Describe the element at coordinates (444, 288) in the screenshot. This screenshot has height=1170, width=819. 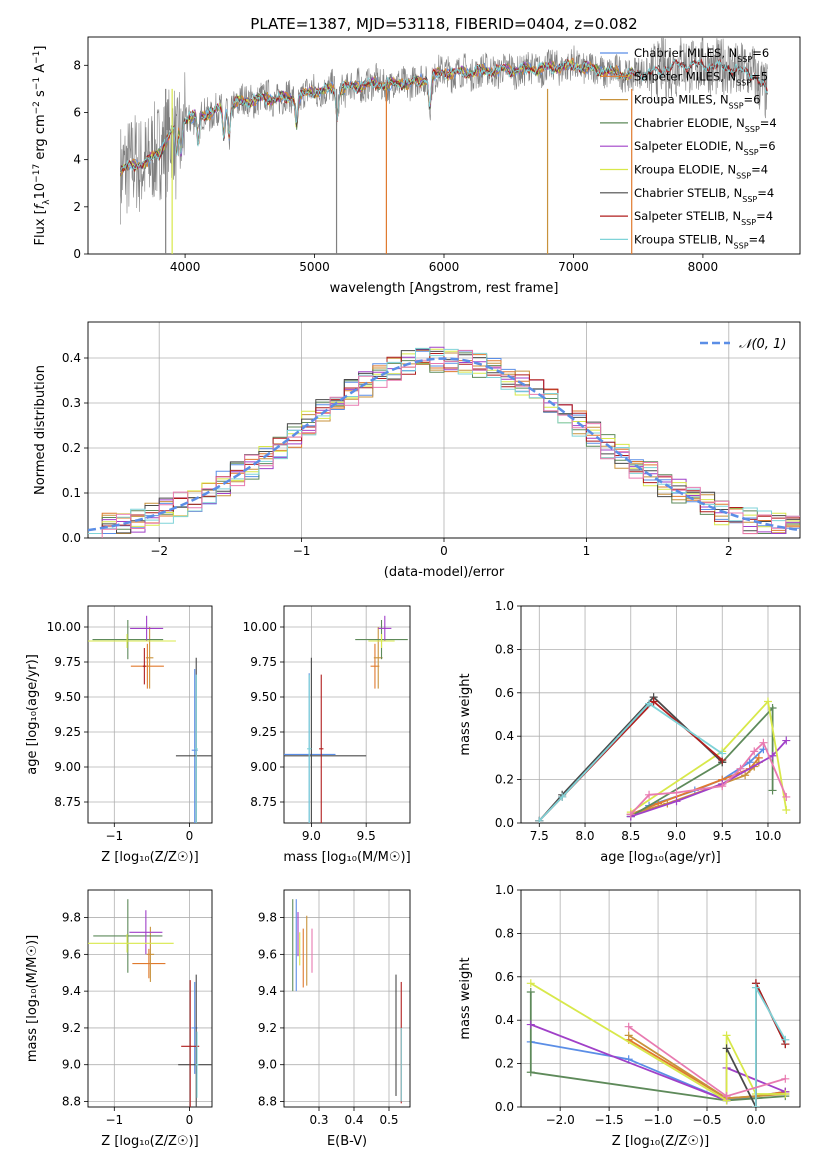
I see `x-axis-label: wavelength [Angstrom, rest frame]` at that location.